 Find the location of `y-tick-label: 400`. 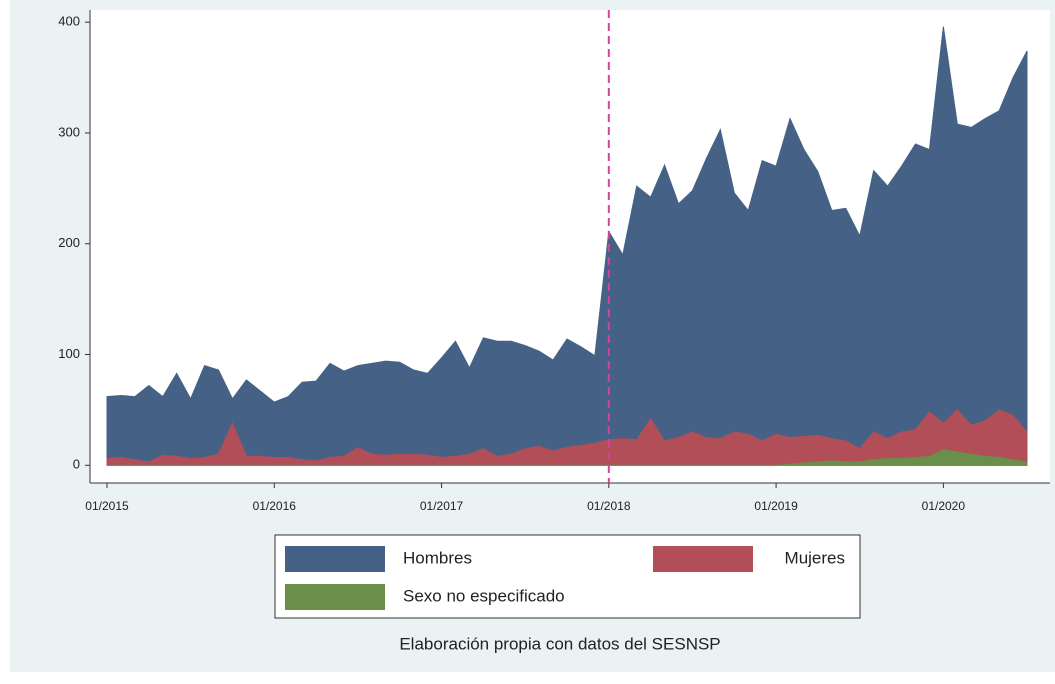

y-tick-label: 400 is located at coordinates (69, 21).